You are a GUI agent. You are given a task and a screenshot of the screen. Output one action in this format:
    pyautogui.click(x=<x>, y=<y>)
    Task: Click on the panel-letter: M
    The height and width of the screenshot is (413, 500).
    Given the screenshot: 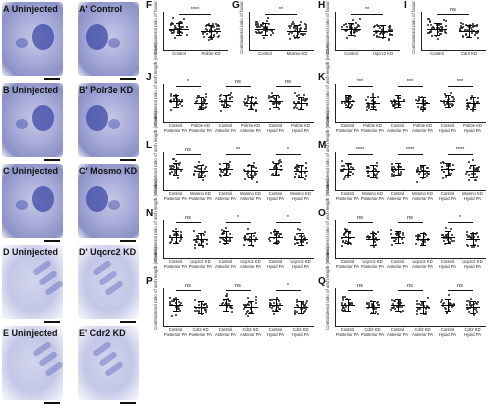 What is the action you would take?
    pyautogui.click(x=322, y=145)
    